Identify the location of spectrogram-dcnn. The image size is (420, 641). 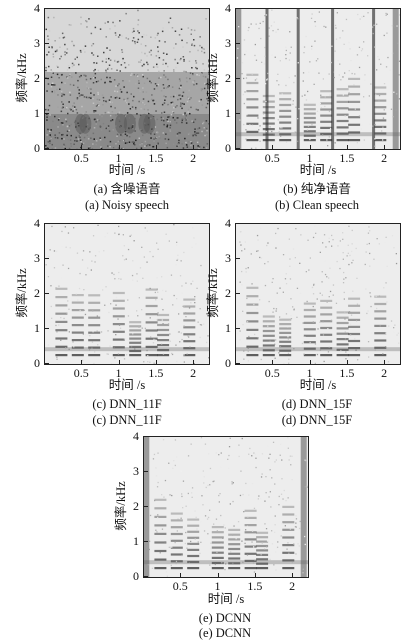
(226, 507).